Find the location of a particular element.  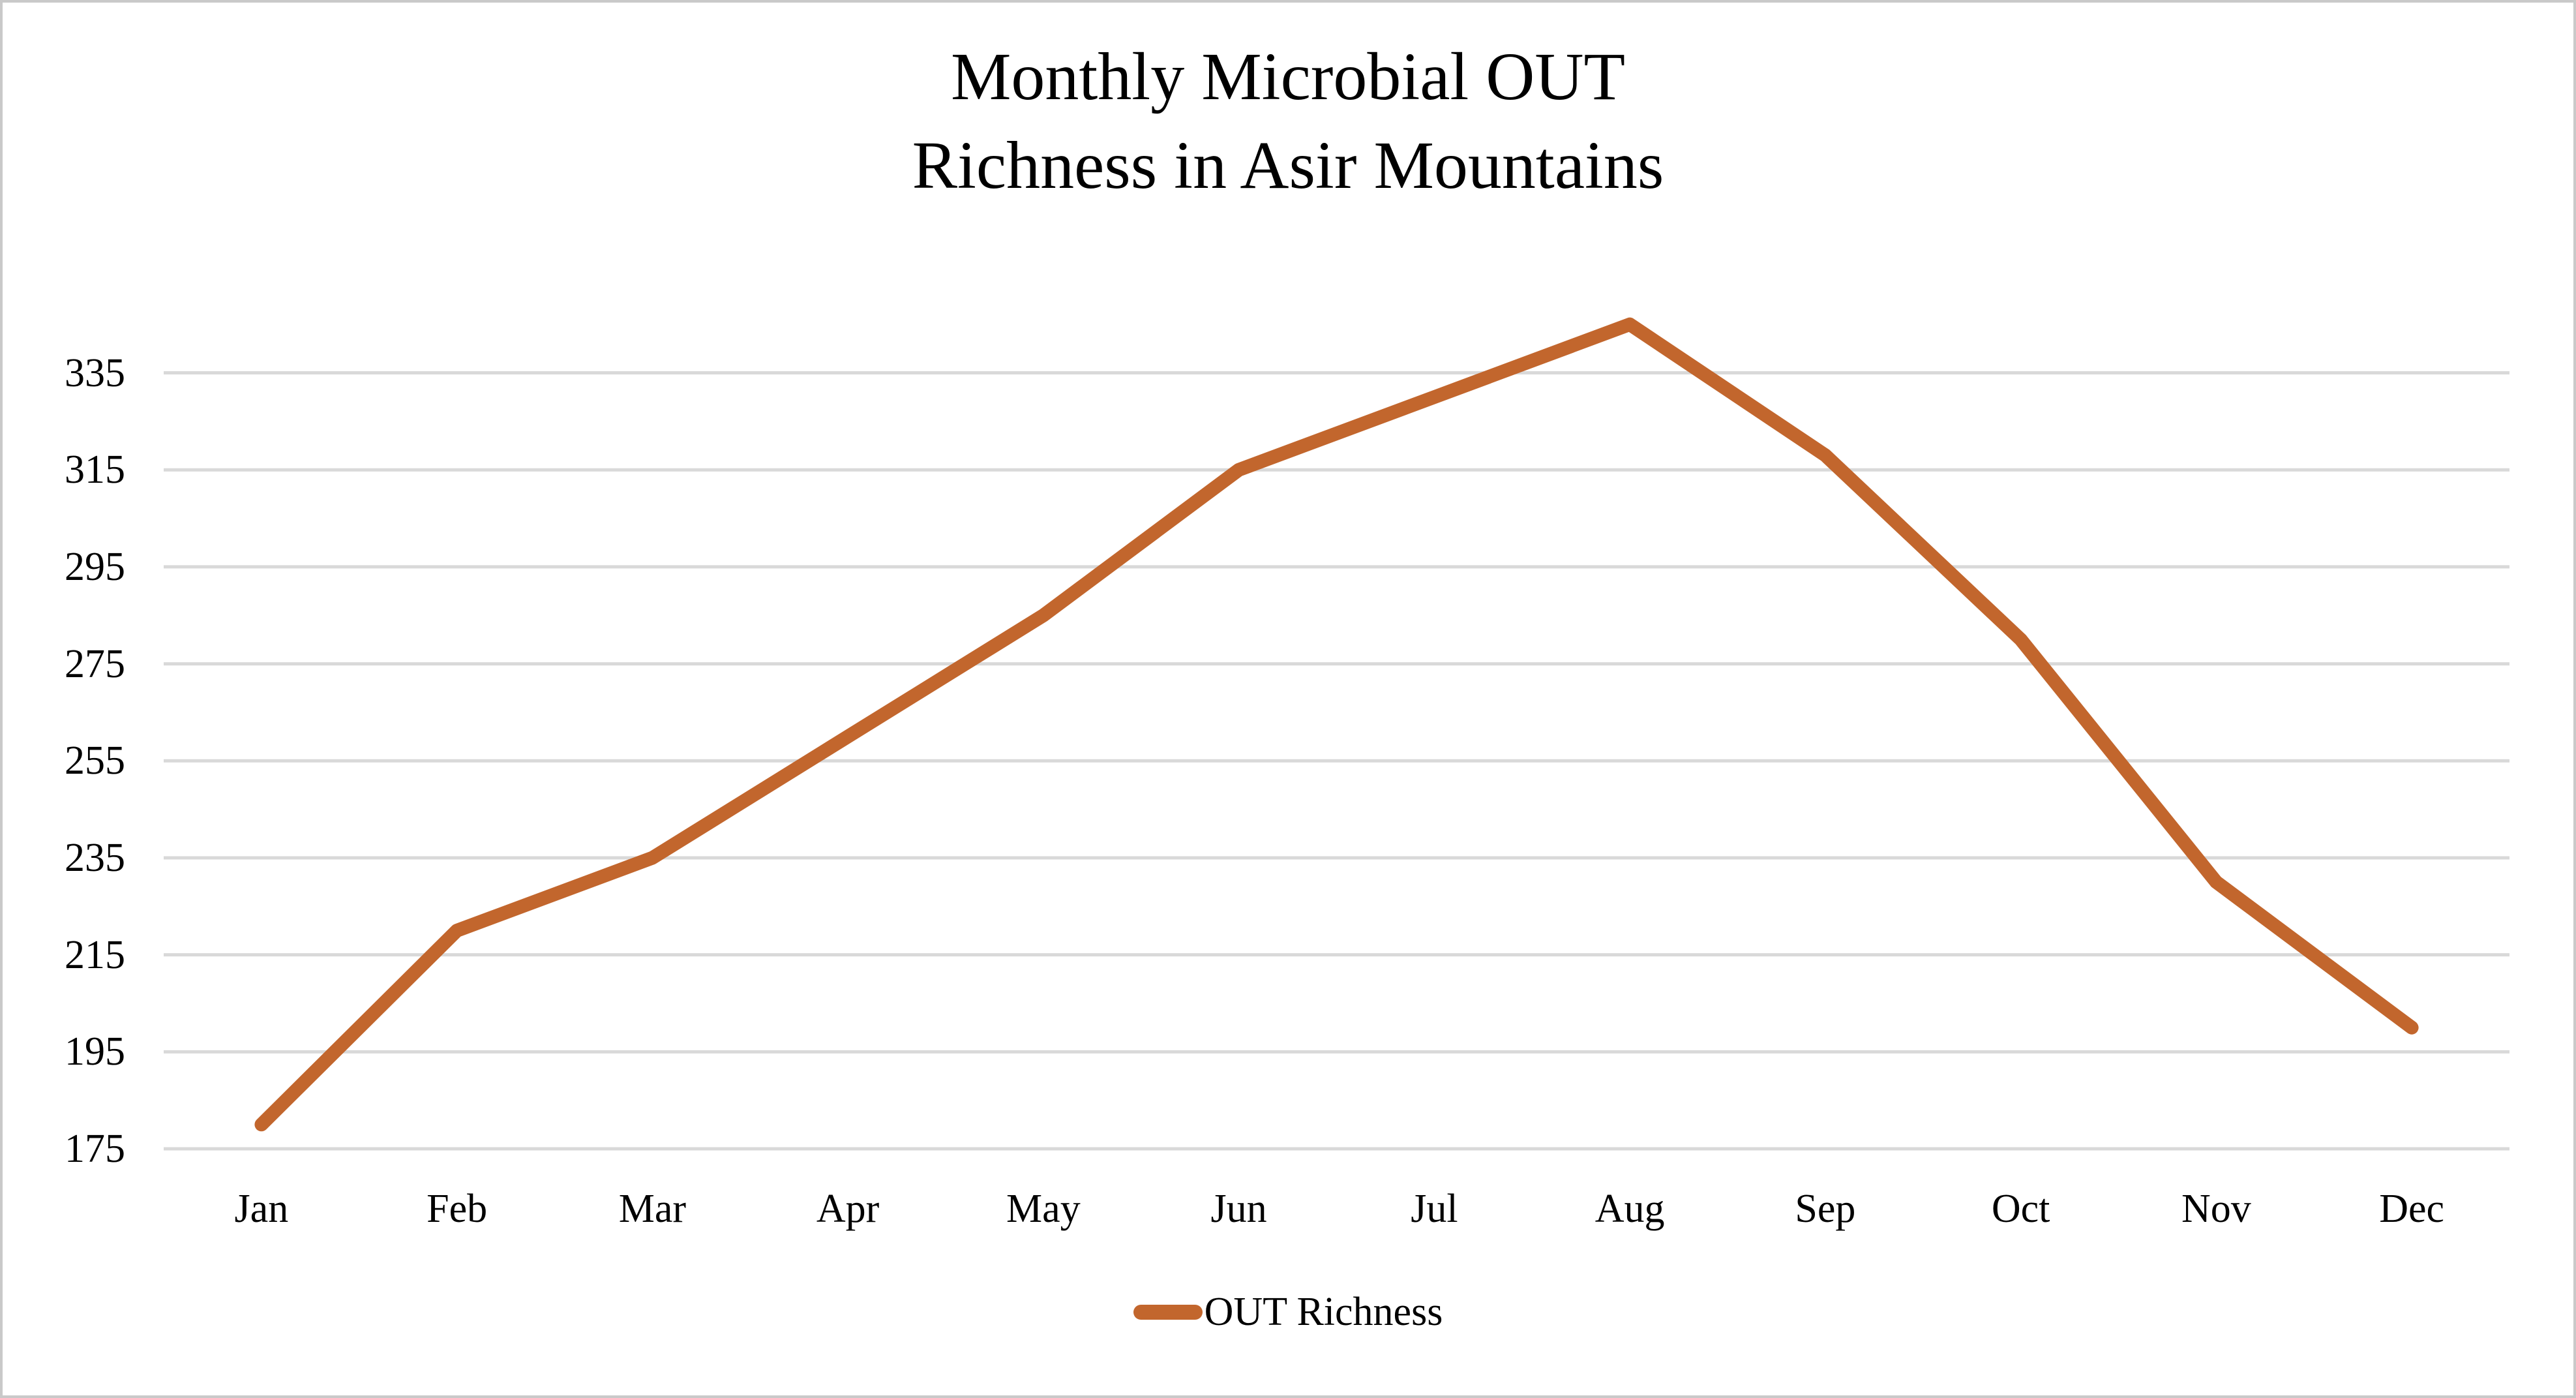

chart-title-line-1: Monthly Microbial OUT is located at coordinates (1288, 77).